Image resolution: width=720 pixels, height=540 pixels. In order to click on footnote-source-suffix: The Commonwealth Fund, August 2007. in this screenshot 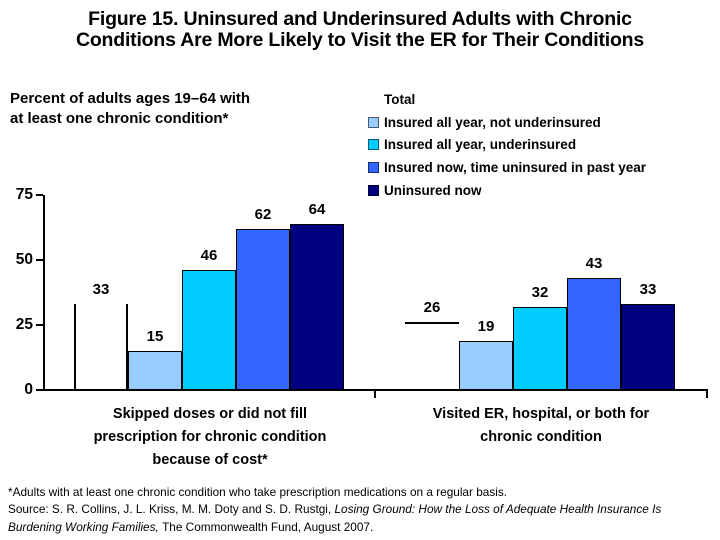, I will do `click(268, 526)`.